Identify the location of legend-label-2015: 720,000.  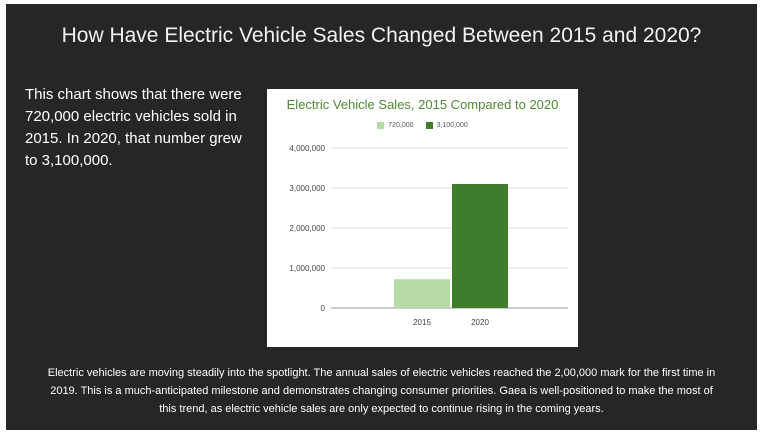
(401, 125).